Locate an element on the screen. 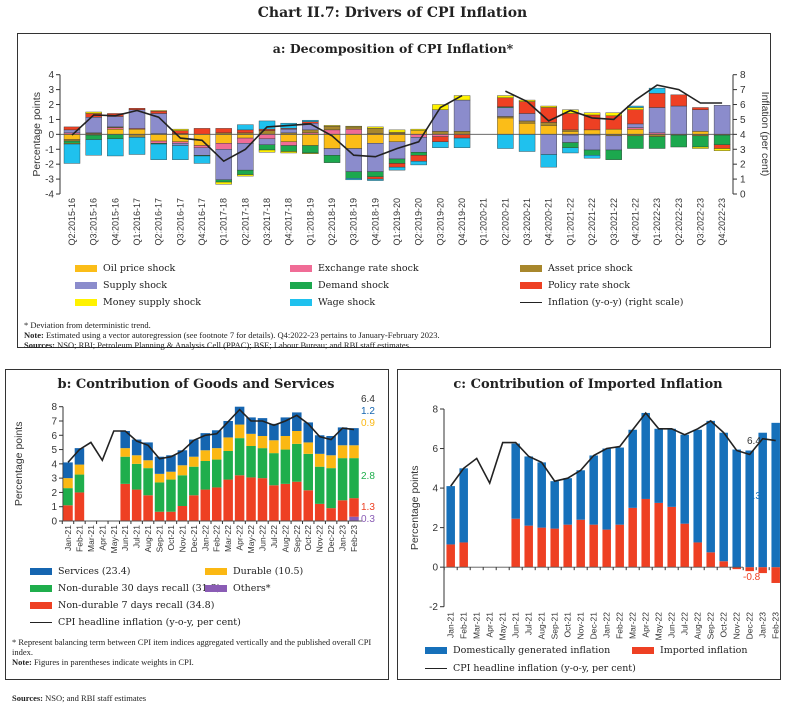  legend-item: CPI headline inflation (y-o-y, per cent) is located at coordinates (135, 622).